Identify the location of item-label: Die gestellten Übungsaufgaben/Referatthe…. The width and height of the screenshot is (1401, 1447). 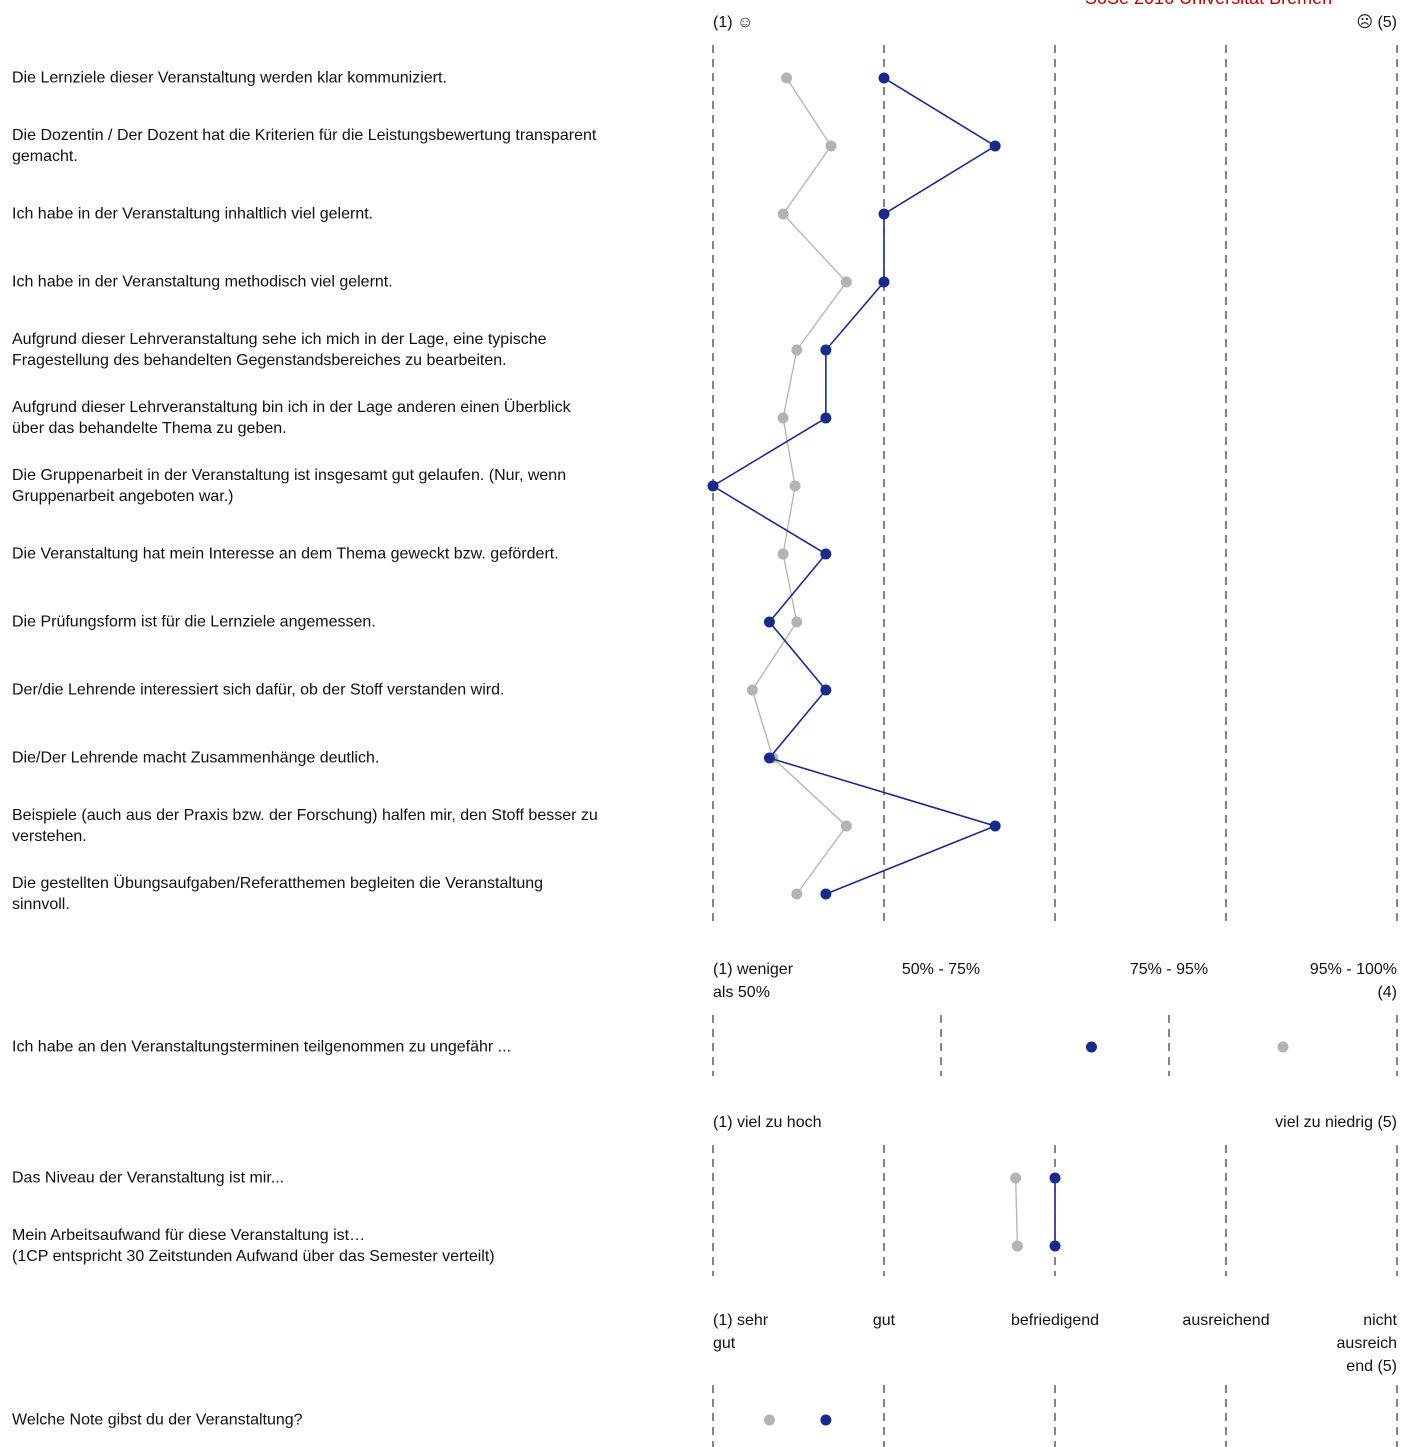
(278, 894).